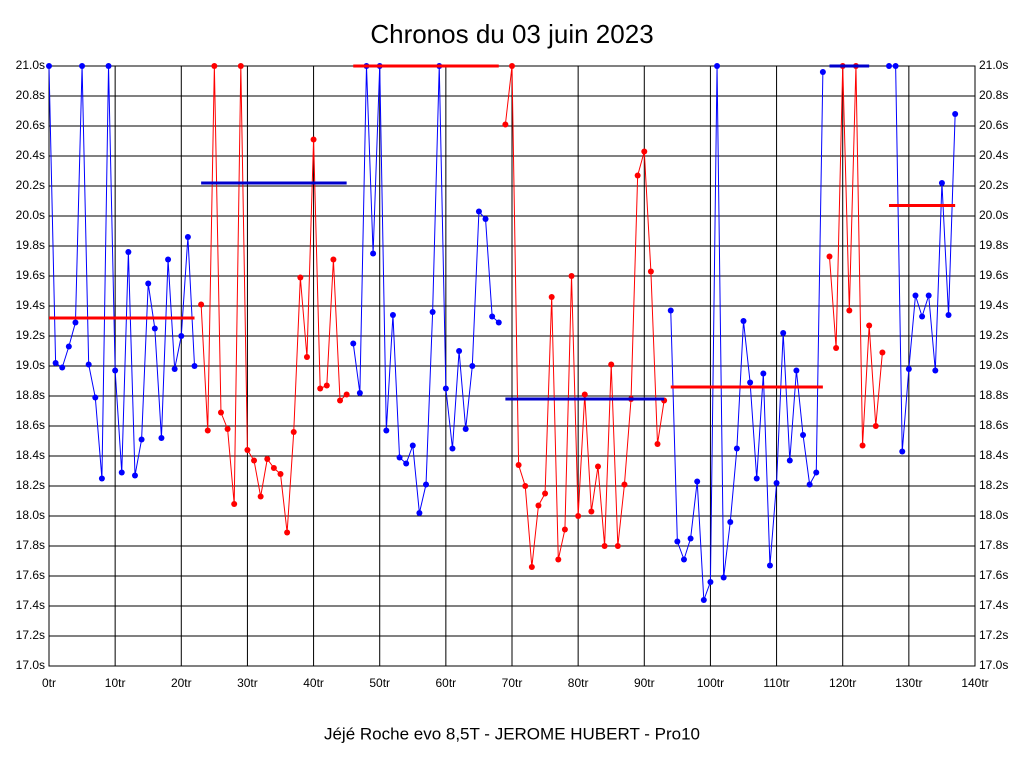 This screenshot has width=1024, height=768. I want to click on y-tick-label-right: 21.0s, so click(993, 65).